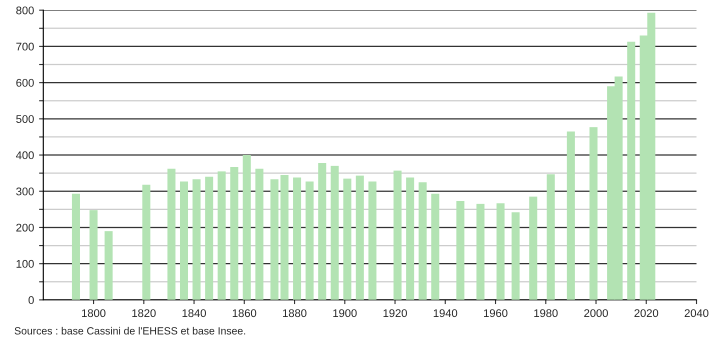 The image size is (710, 340). What do you see at coordinates (94, 313) in the screenshot?
I see `x-tick-label: 1800` at bounding box center [94, 313].